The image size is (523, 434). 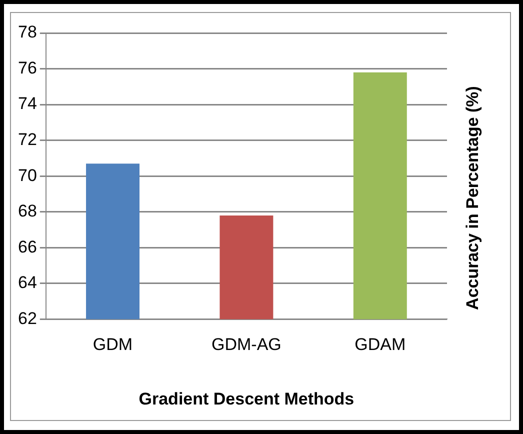 What do you see at coordinates (473, 198) in the screenshot?
I see `y-axis-title: Accuracy in Percentage (%)` at bounding box center [473, 198].